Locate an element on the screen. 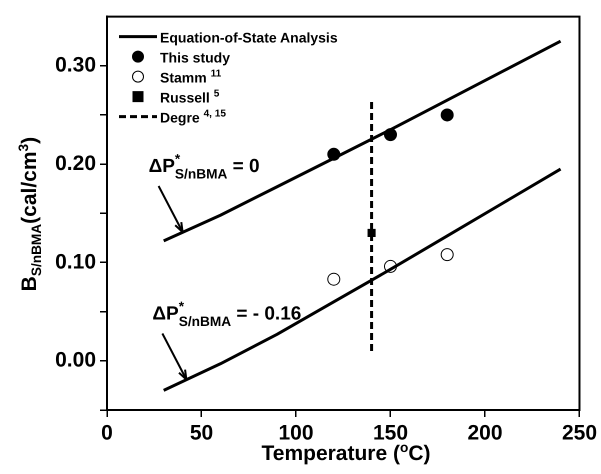 The height and width of the screenshot is (474, 601). legend-label: Russell 5 is located at coordinates (190, 97).